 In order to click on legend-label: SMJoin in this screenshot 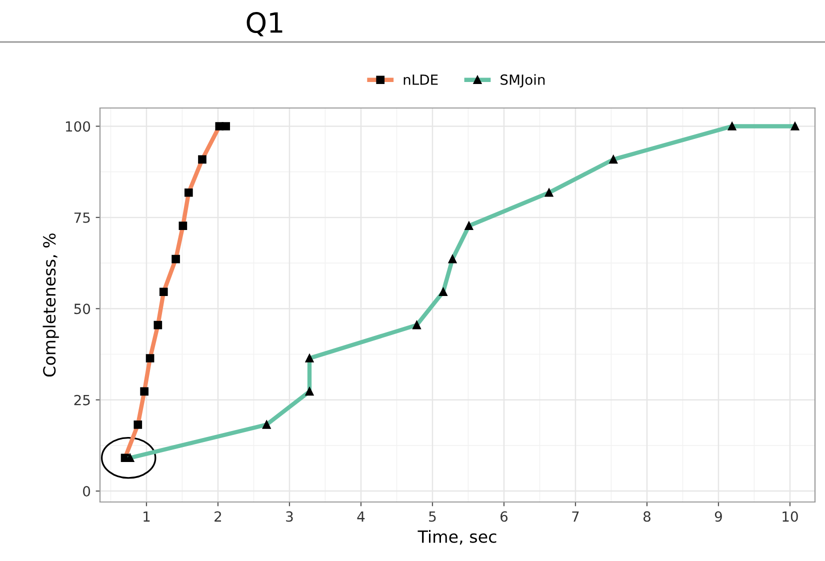, I will do `click(522, 81)`.